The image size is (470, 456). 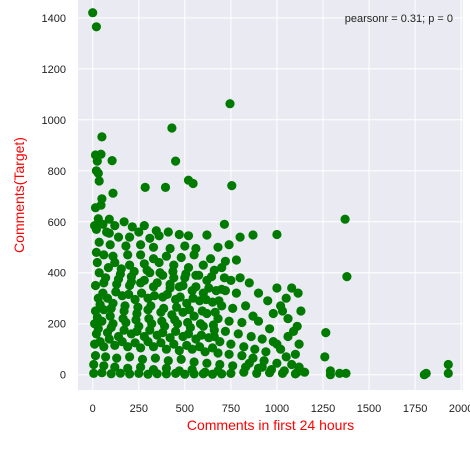 What do you see at coordinates (57, 223) in the screenshot?
I see `y-tick-label: 600` at bounding box center [57, 223].